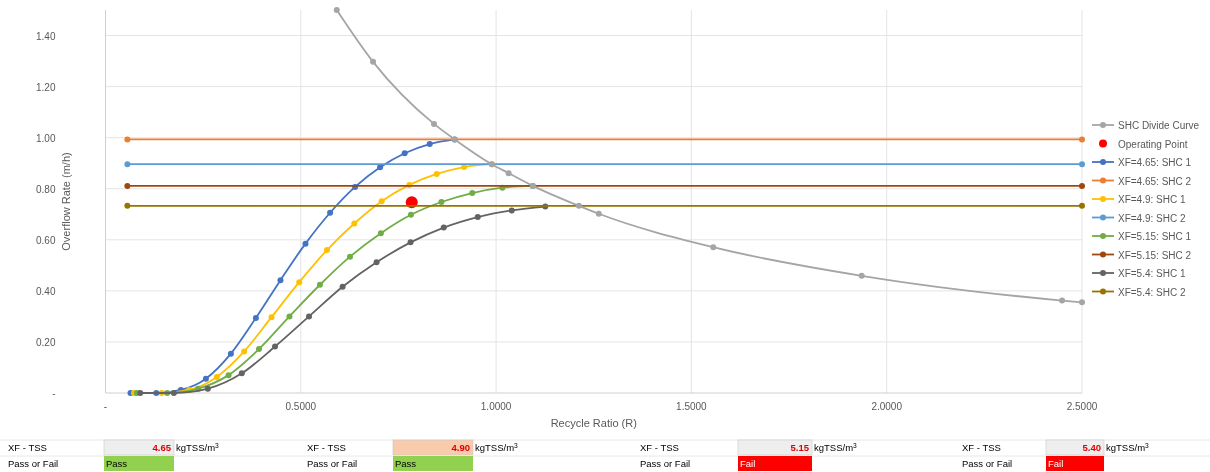 This screenshot has width=1210, height=472. What do you see at coordinates (46, 342) in the screenshot?
I see `y-tick-label: 0.20` at bounding box center [46, 342].